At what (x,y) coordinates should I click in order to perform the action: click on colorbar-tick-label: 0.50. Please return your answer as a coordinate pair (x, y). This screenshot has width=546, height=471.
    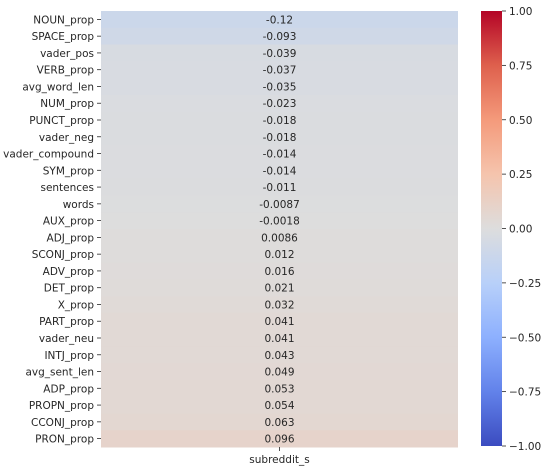
    Looking at the image, I should click on (520, 121).